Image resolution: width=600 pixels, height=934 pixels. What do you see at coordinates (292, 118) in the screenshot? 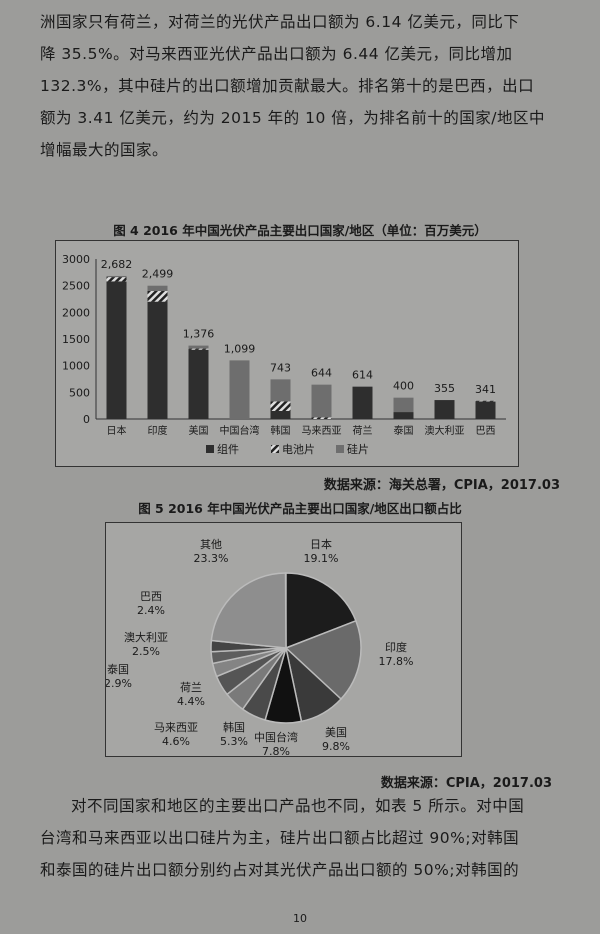
I see `line: 额为 3.41 亿美元，约为 2015 年的 10 倍，为排名前十的国家/地区中` at bounding box center [292, 118].